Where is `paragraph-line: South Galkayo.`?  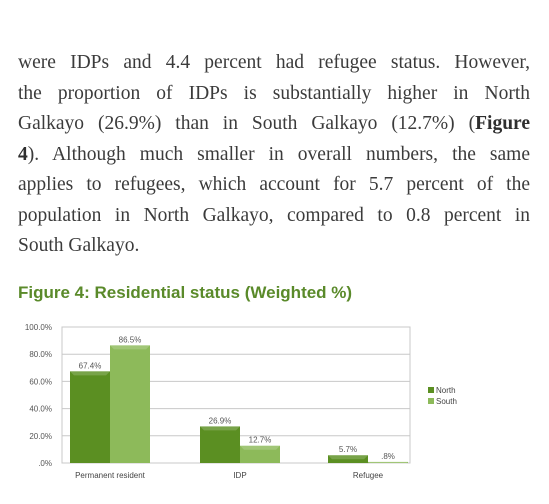
paragraph-line: South Galkayo. is located at coordinates (274, 246).